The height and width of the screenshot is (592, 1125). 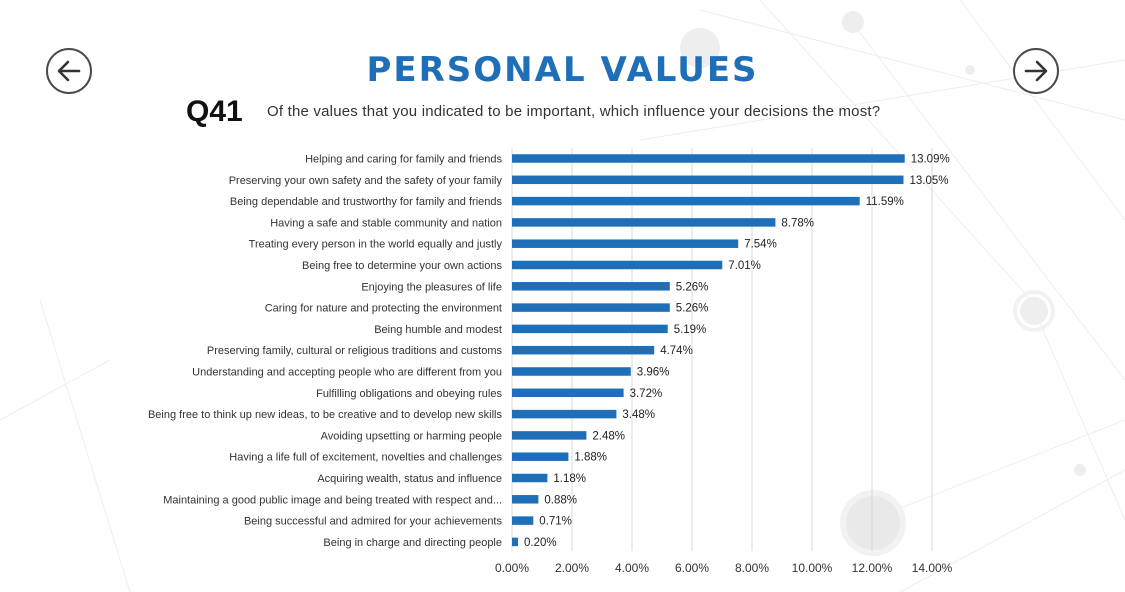 I want to click on question-id: Q41, so click(x=214, y=111).